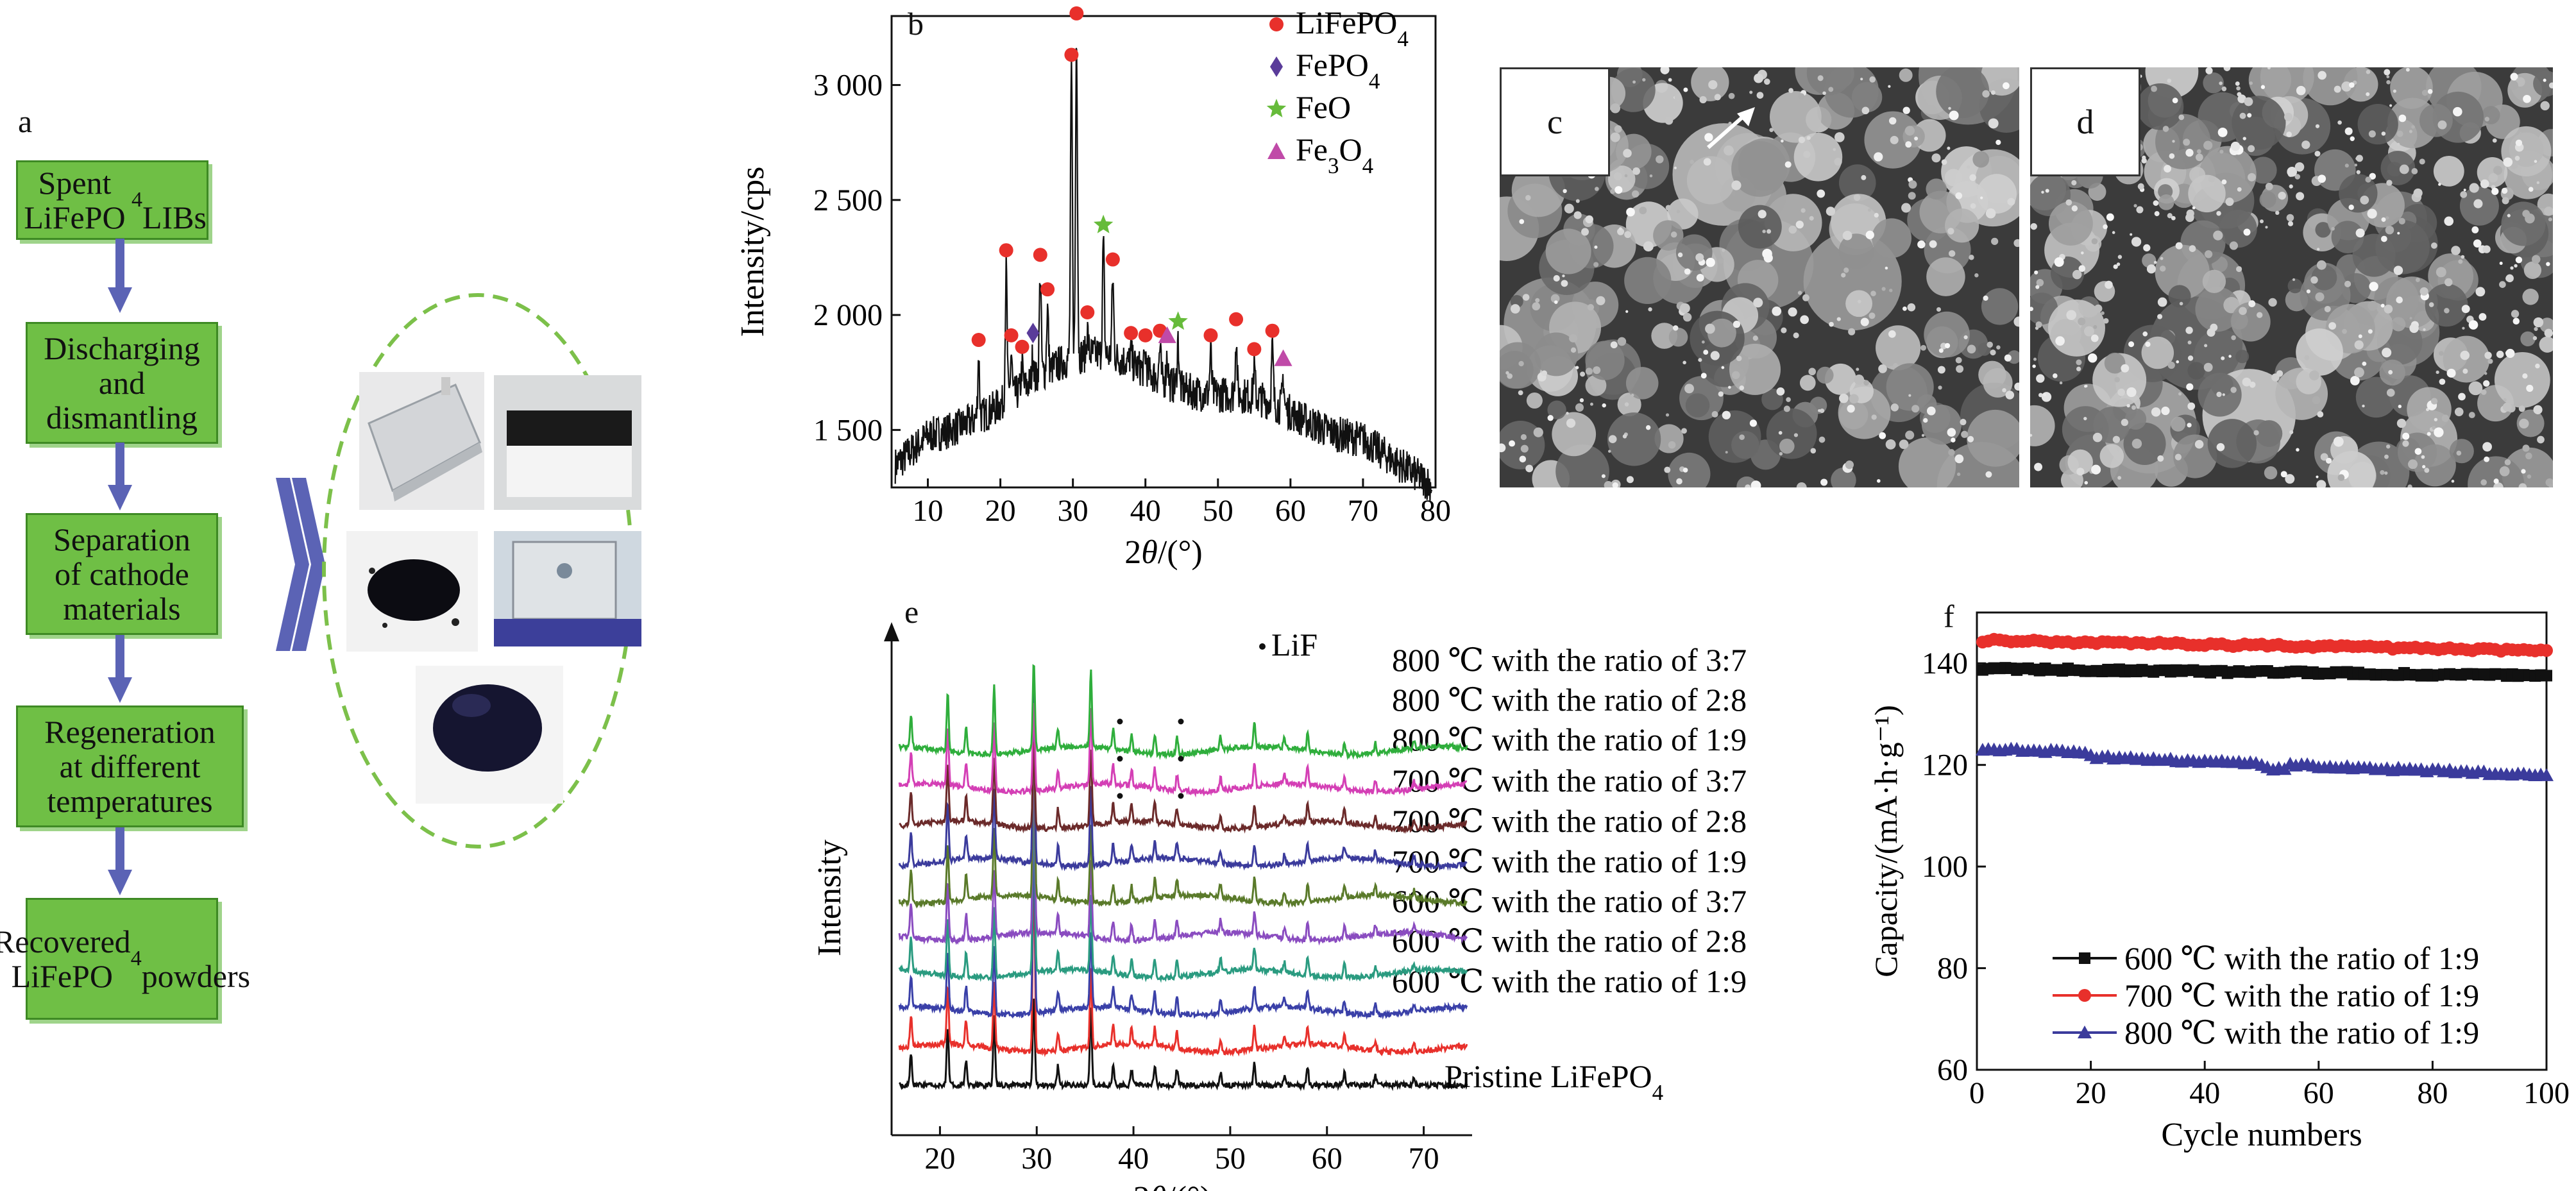  What do you see at coordinates (1276, 24) in the screenshot?
I see `legend-marker-LiFePO4` at bounding box center [1276, 24].